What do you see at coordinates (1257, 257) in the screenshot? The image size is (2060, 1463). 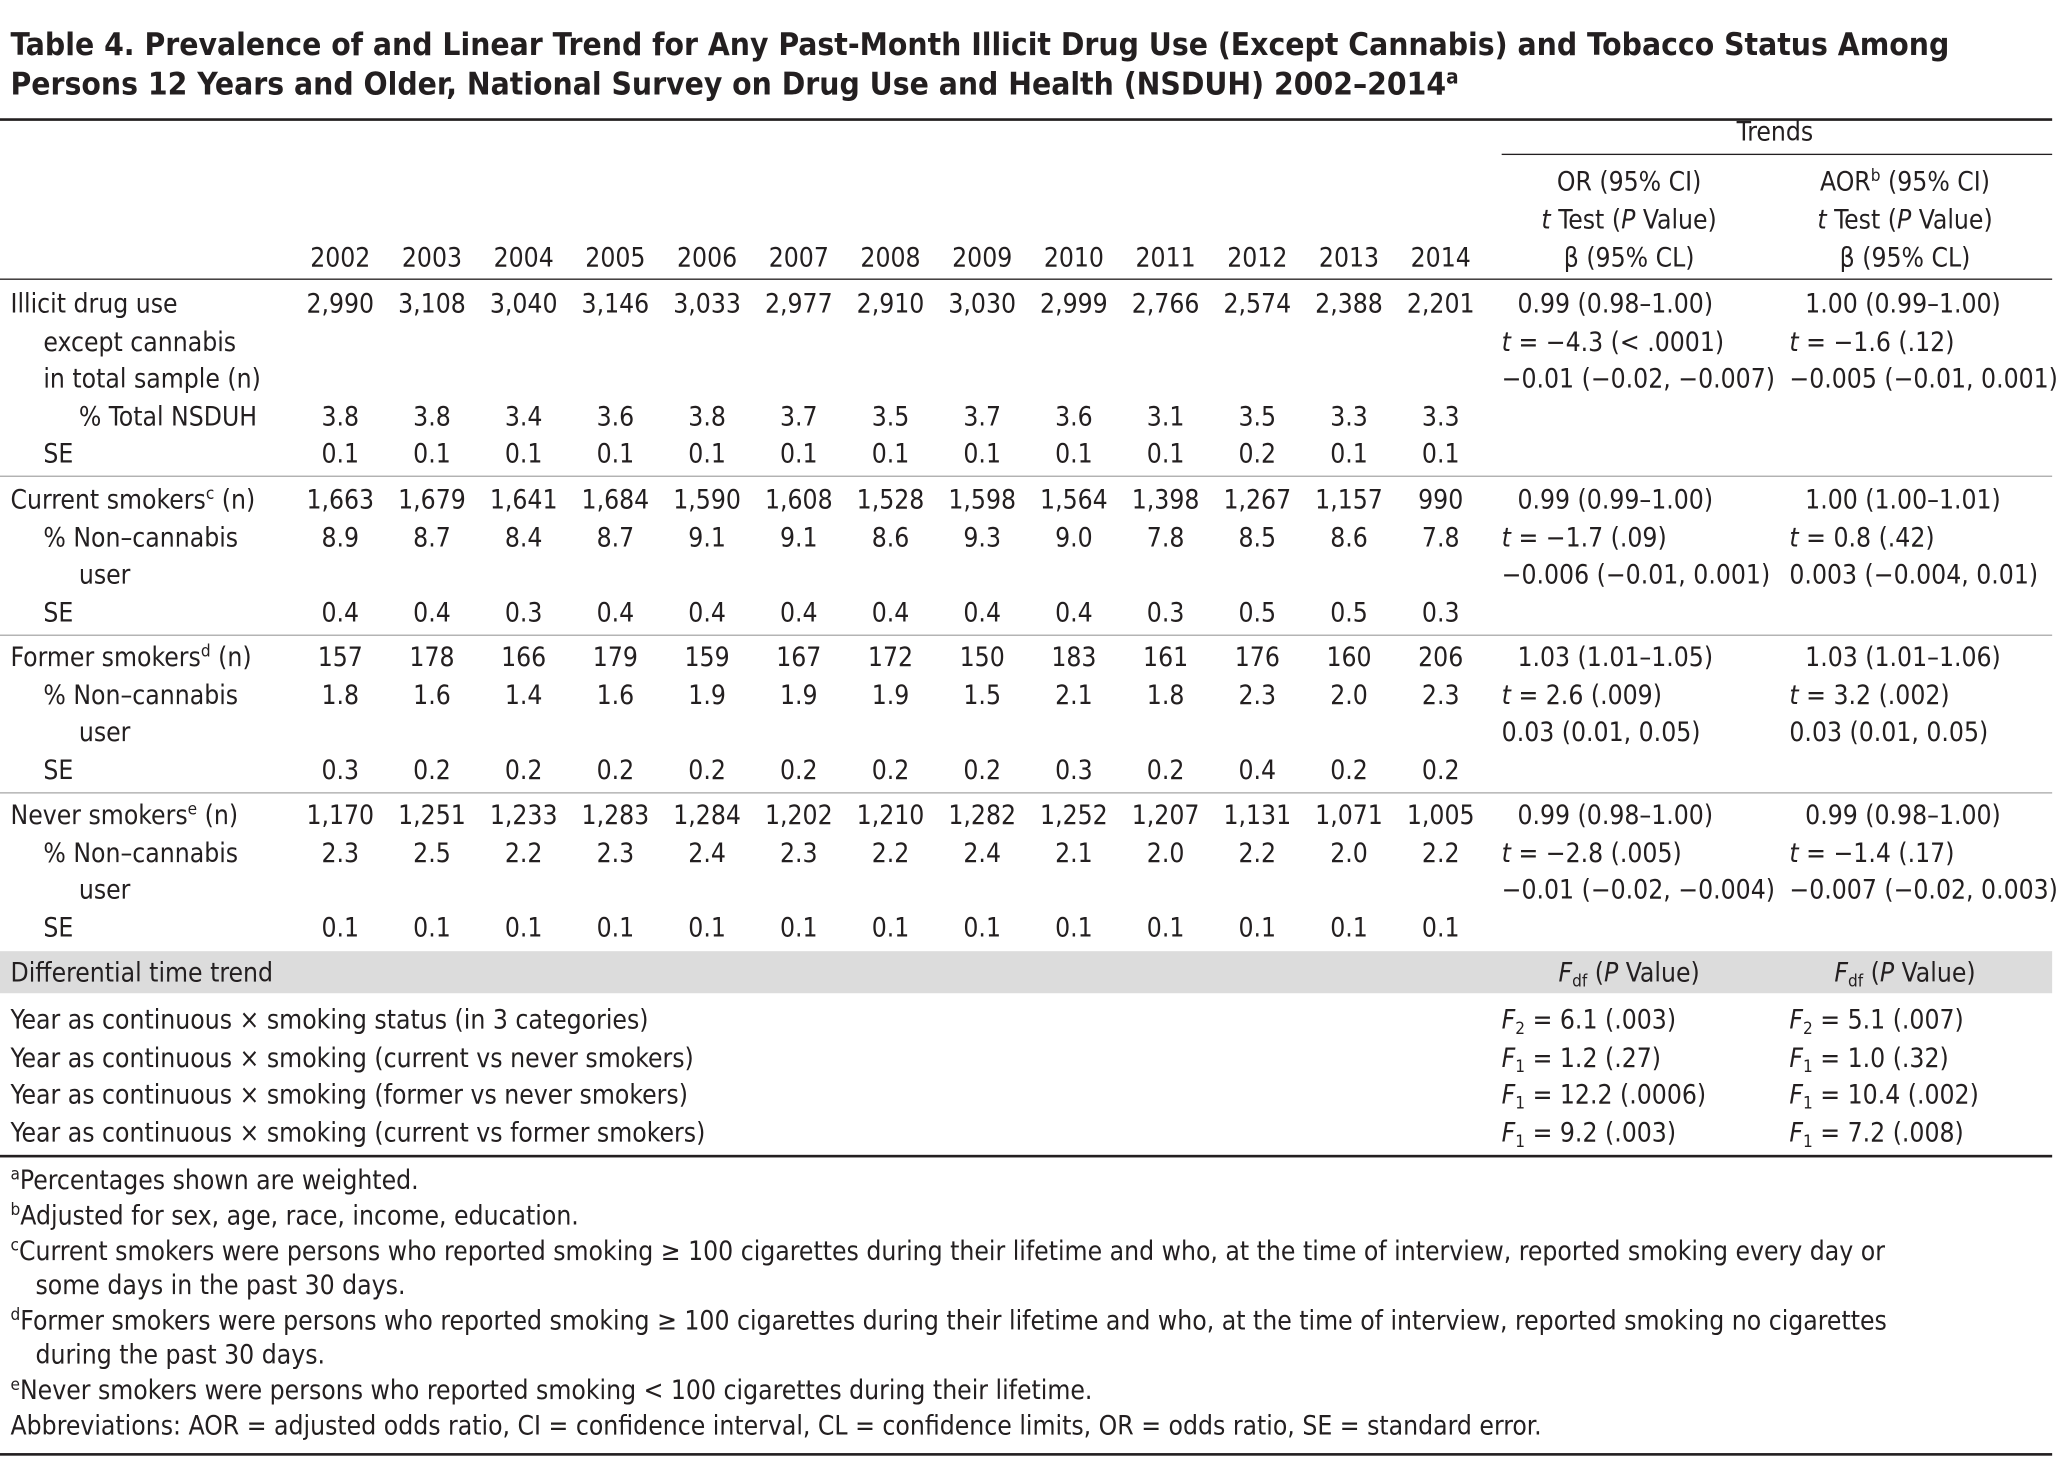 I see `year-header: 2012` at bounding box center [1257, 257].